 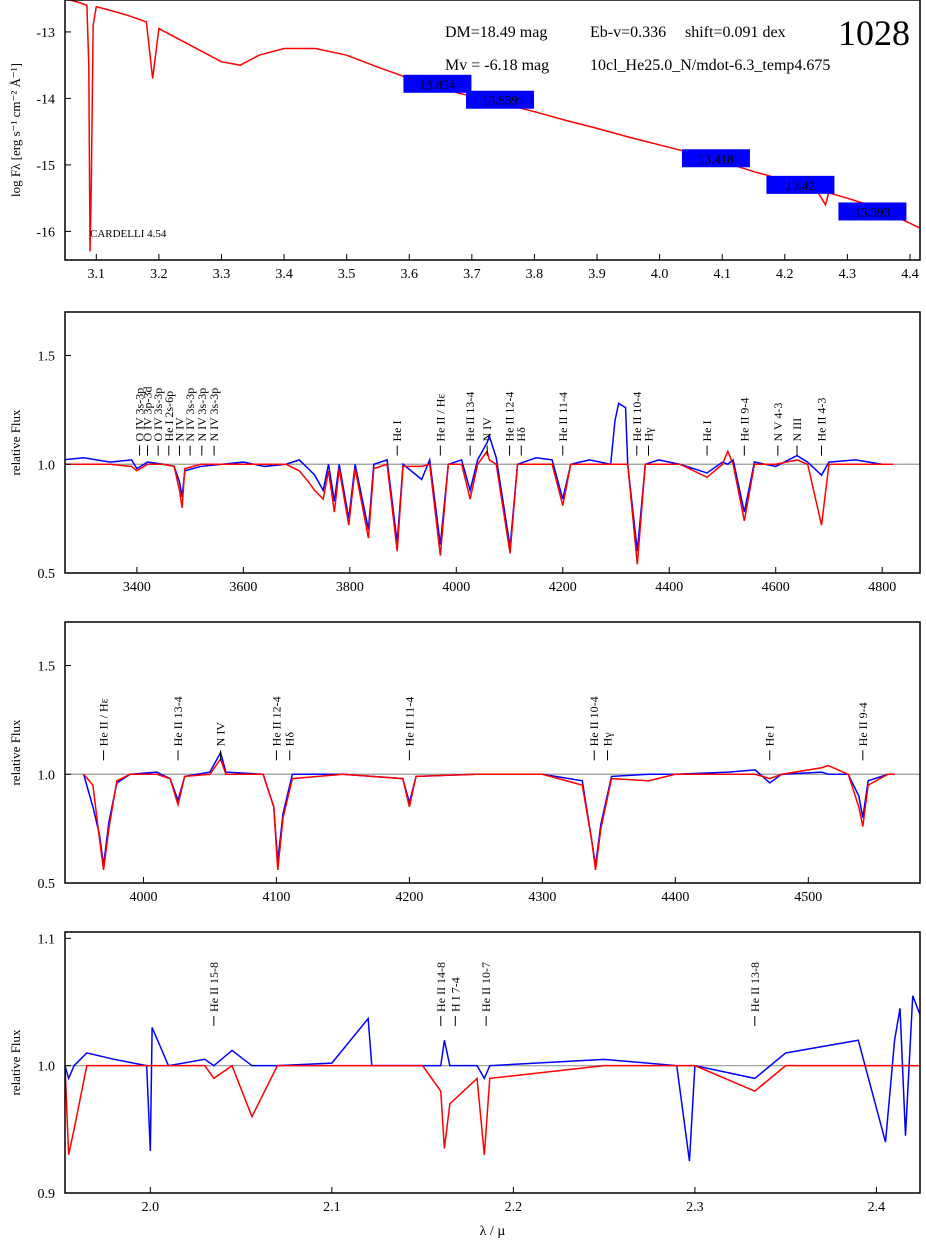 I want to click on annotation: Eb-v=0.336, so click(x=628, y=32).